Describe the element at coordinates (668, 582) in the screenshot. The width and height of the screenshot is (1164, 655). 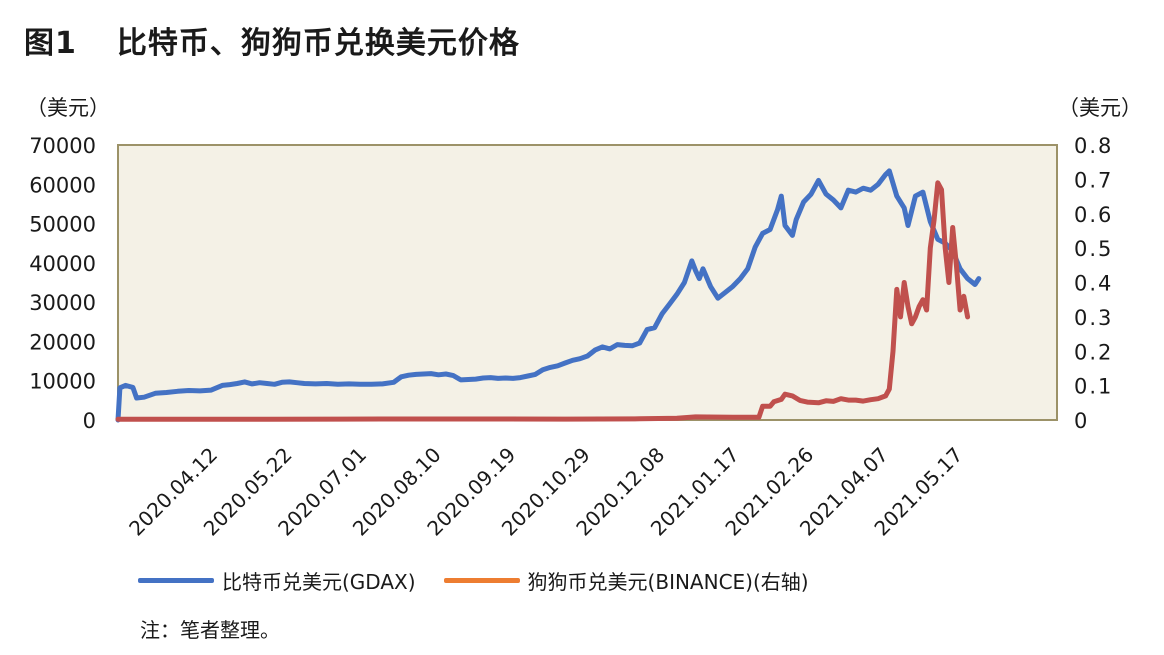
I see `legend-label-doge: 狗狗币兑美元(BINANCE)(右轴)` at that location.